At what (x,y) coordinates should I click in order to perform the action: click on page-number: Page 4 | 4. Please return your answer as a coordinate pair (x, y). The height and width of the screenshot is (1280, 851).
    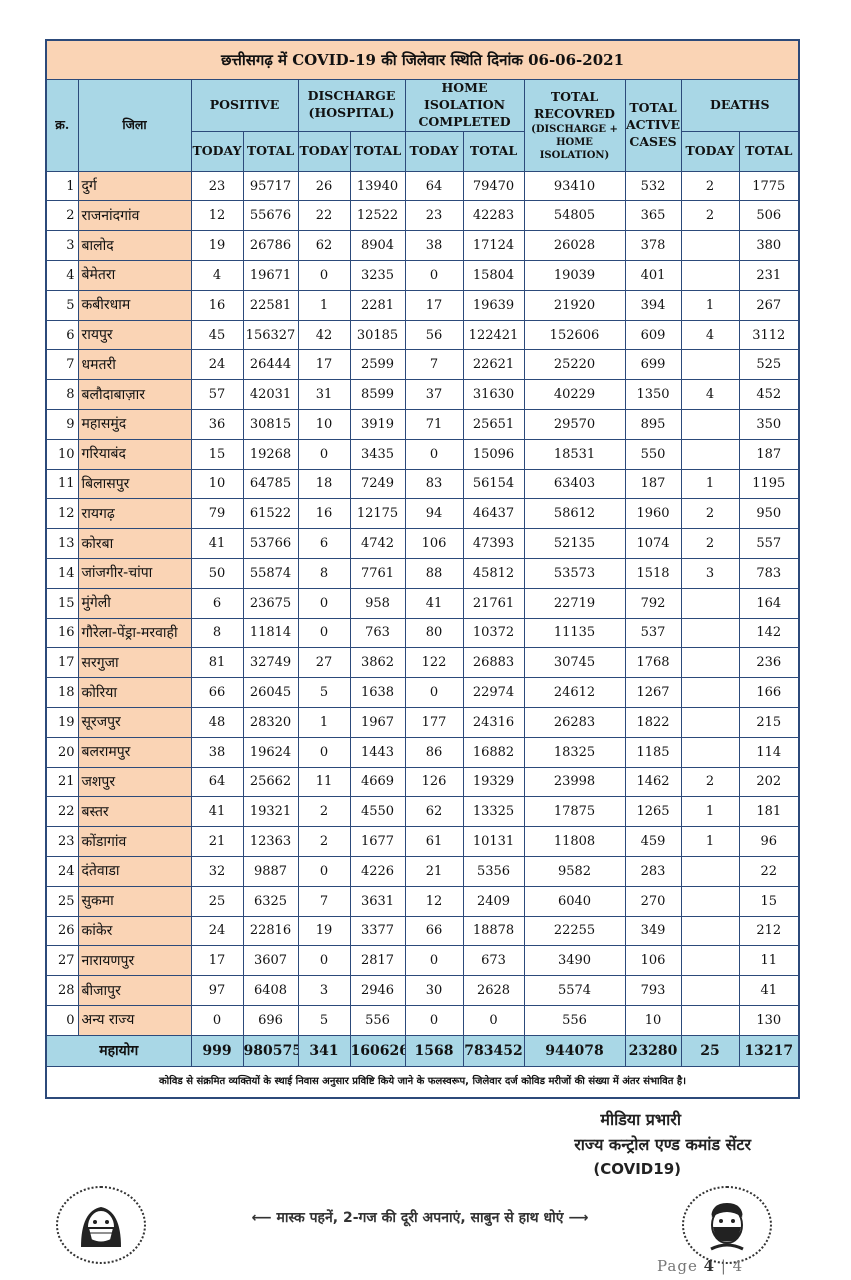
    Looking at the image, I should click on (700, 1266).